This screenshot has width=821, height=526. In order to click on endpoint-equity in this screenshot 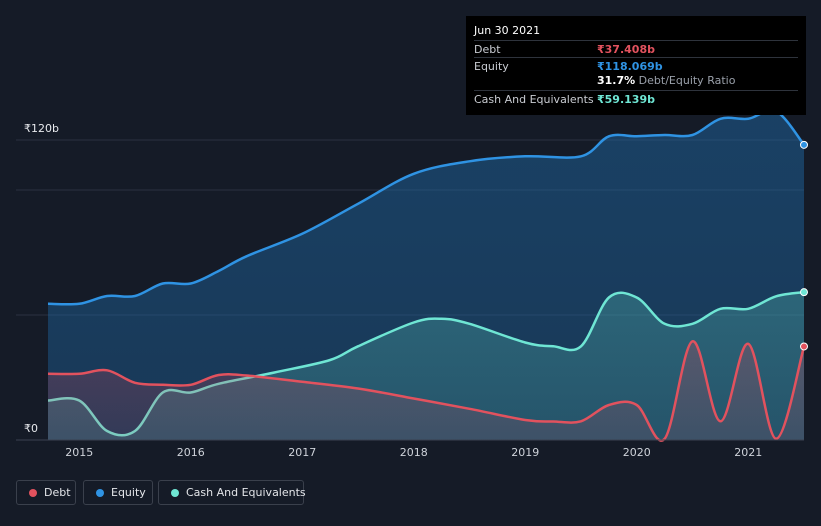, I will do `click(804, 144)`.